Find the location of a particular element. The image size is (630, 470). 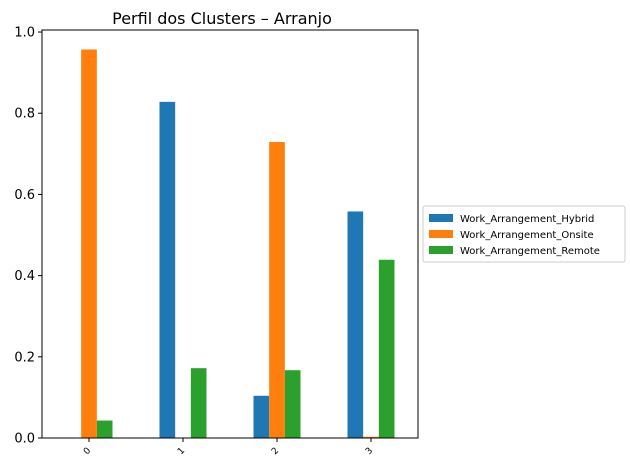

x-tick-label: 0 is located at coordinates (87, 451).